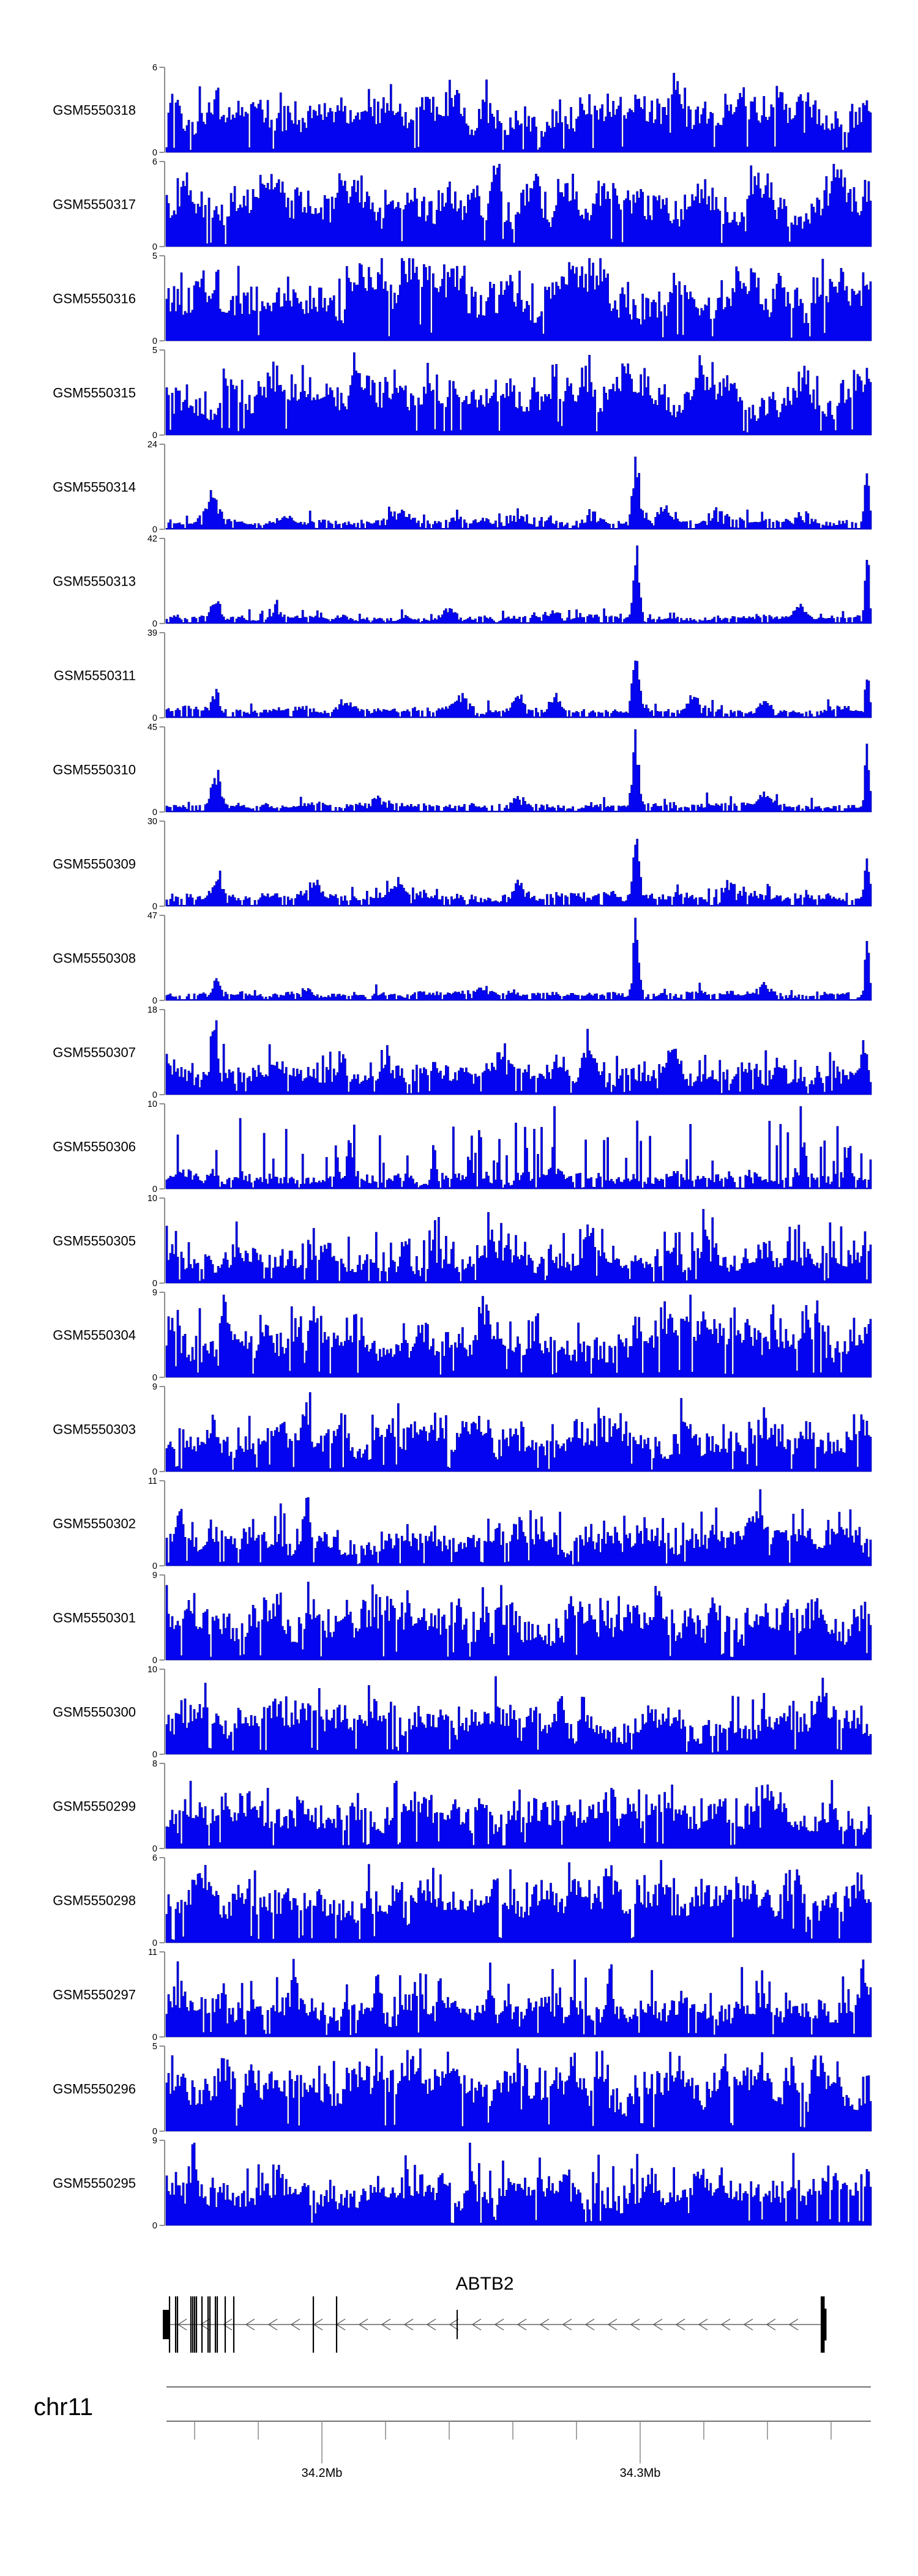  Describe the element at coordinates (94, 110) in the screenshot. I see `track-name-label: GSM5550318` at that location.